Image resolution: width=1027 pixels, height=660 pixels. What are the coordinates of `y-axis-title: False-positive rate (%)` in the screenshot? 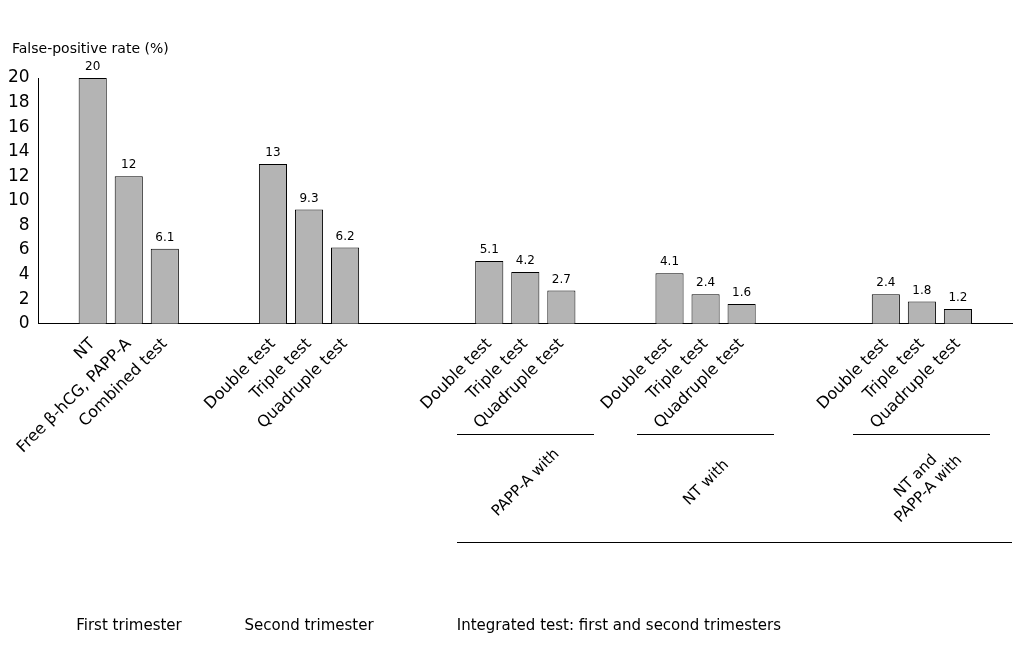 It's located at (90, 48).